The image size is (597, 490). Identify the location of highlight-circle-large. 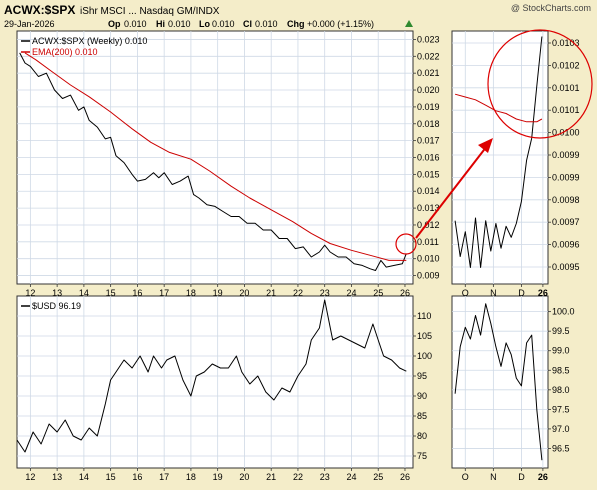
(540, 84).